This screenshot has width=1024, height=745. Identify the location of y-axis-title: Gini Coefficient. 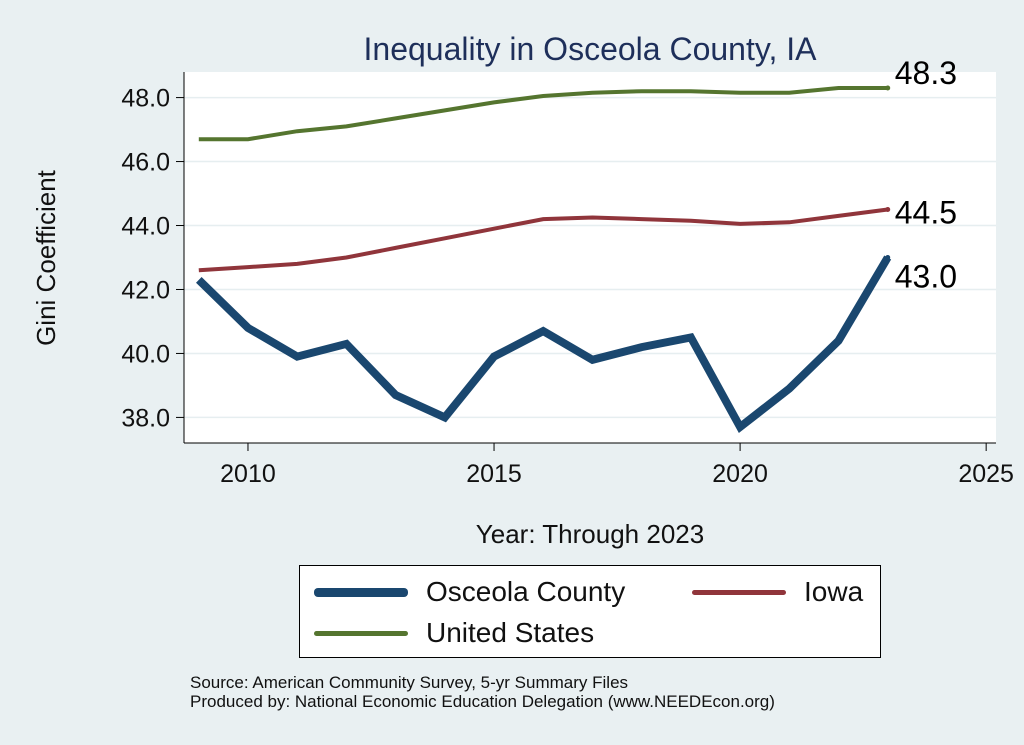
(46, 257).